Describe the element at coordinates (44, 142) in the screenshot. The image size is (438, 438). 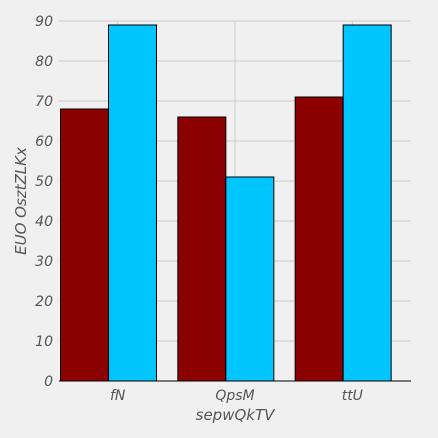
I see `y-tick-label: 60` at that location.